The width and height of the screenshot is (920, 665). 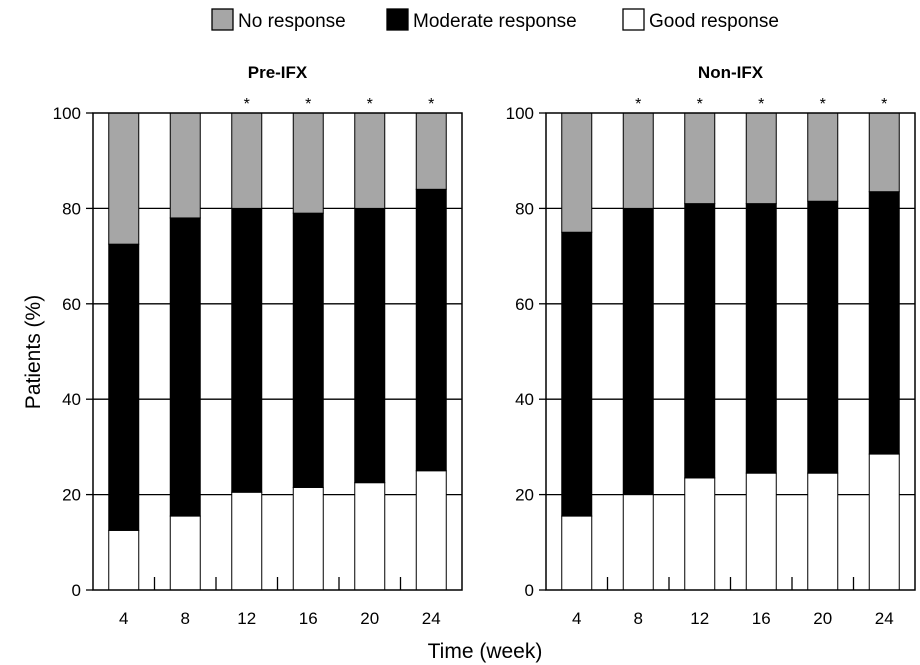 What do you see at coordinates (731, 72) in the screenshot?
I see `panel-title-2: Non-IFX` at bounding box center [731, 72].